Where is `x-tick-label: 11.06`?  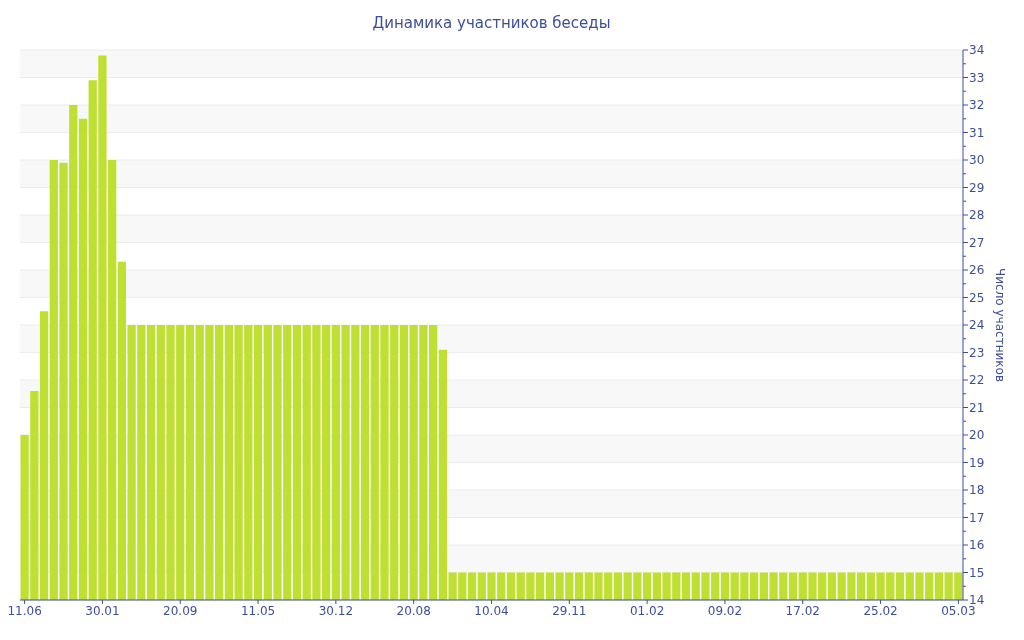 x-tick-label: 11.06 is located at coordinates (24, 611).